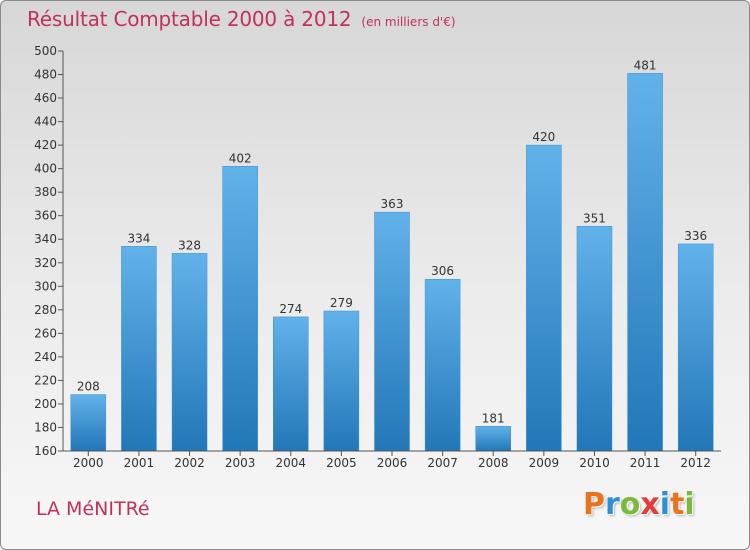  What do you see at coordinates (45, 404) in the screenshot?
I see `y-tick-label: 200` at bounding box center [45, 404].